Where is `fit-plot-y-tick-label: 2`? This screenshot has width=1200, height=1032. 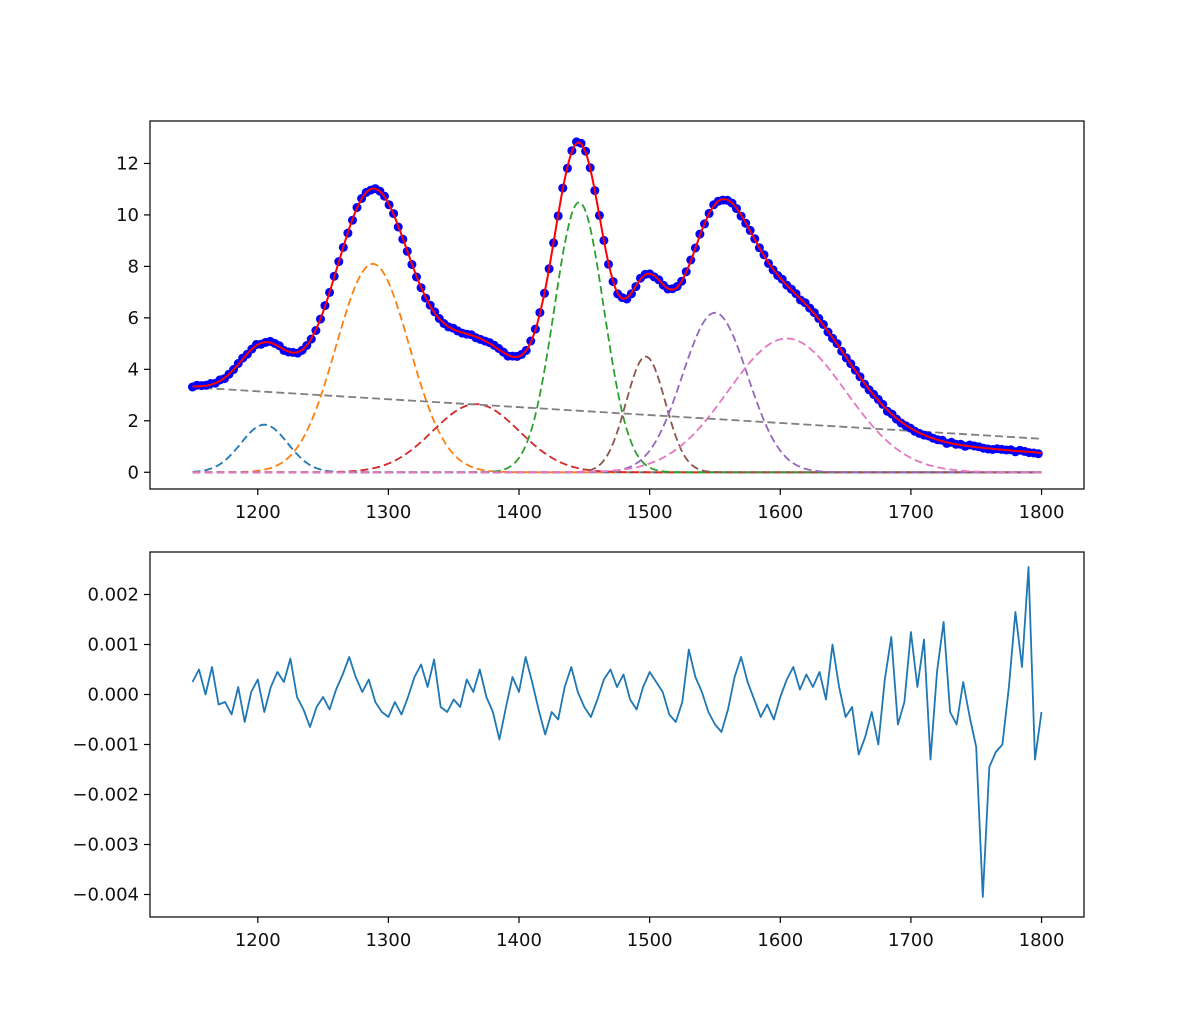
fit-plot-y-tick-label: 2 is located at coordinates (133, 421).